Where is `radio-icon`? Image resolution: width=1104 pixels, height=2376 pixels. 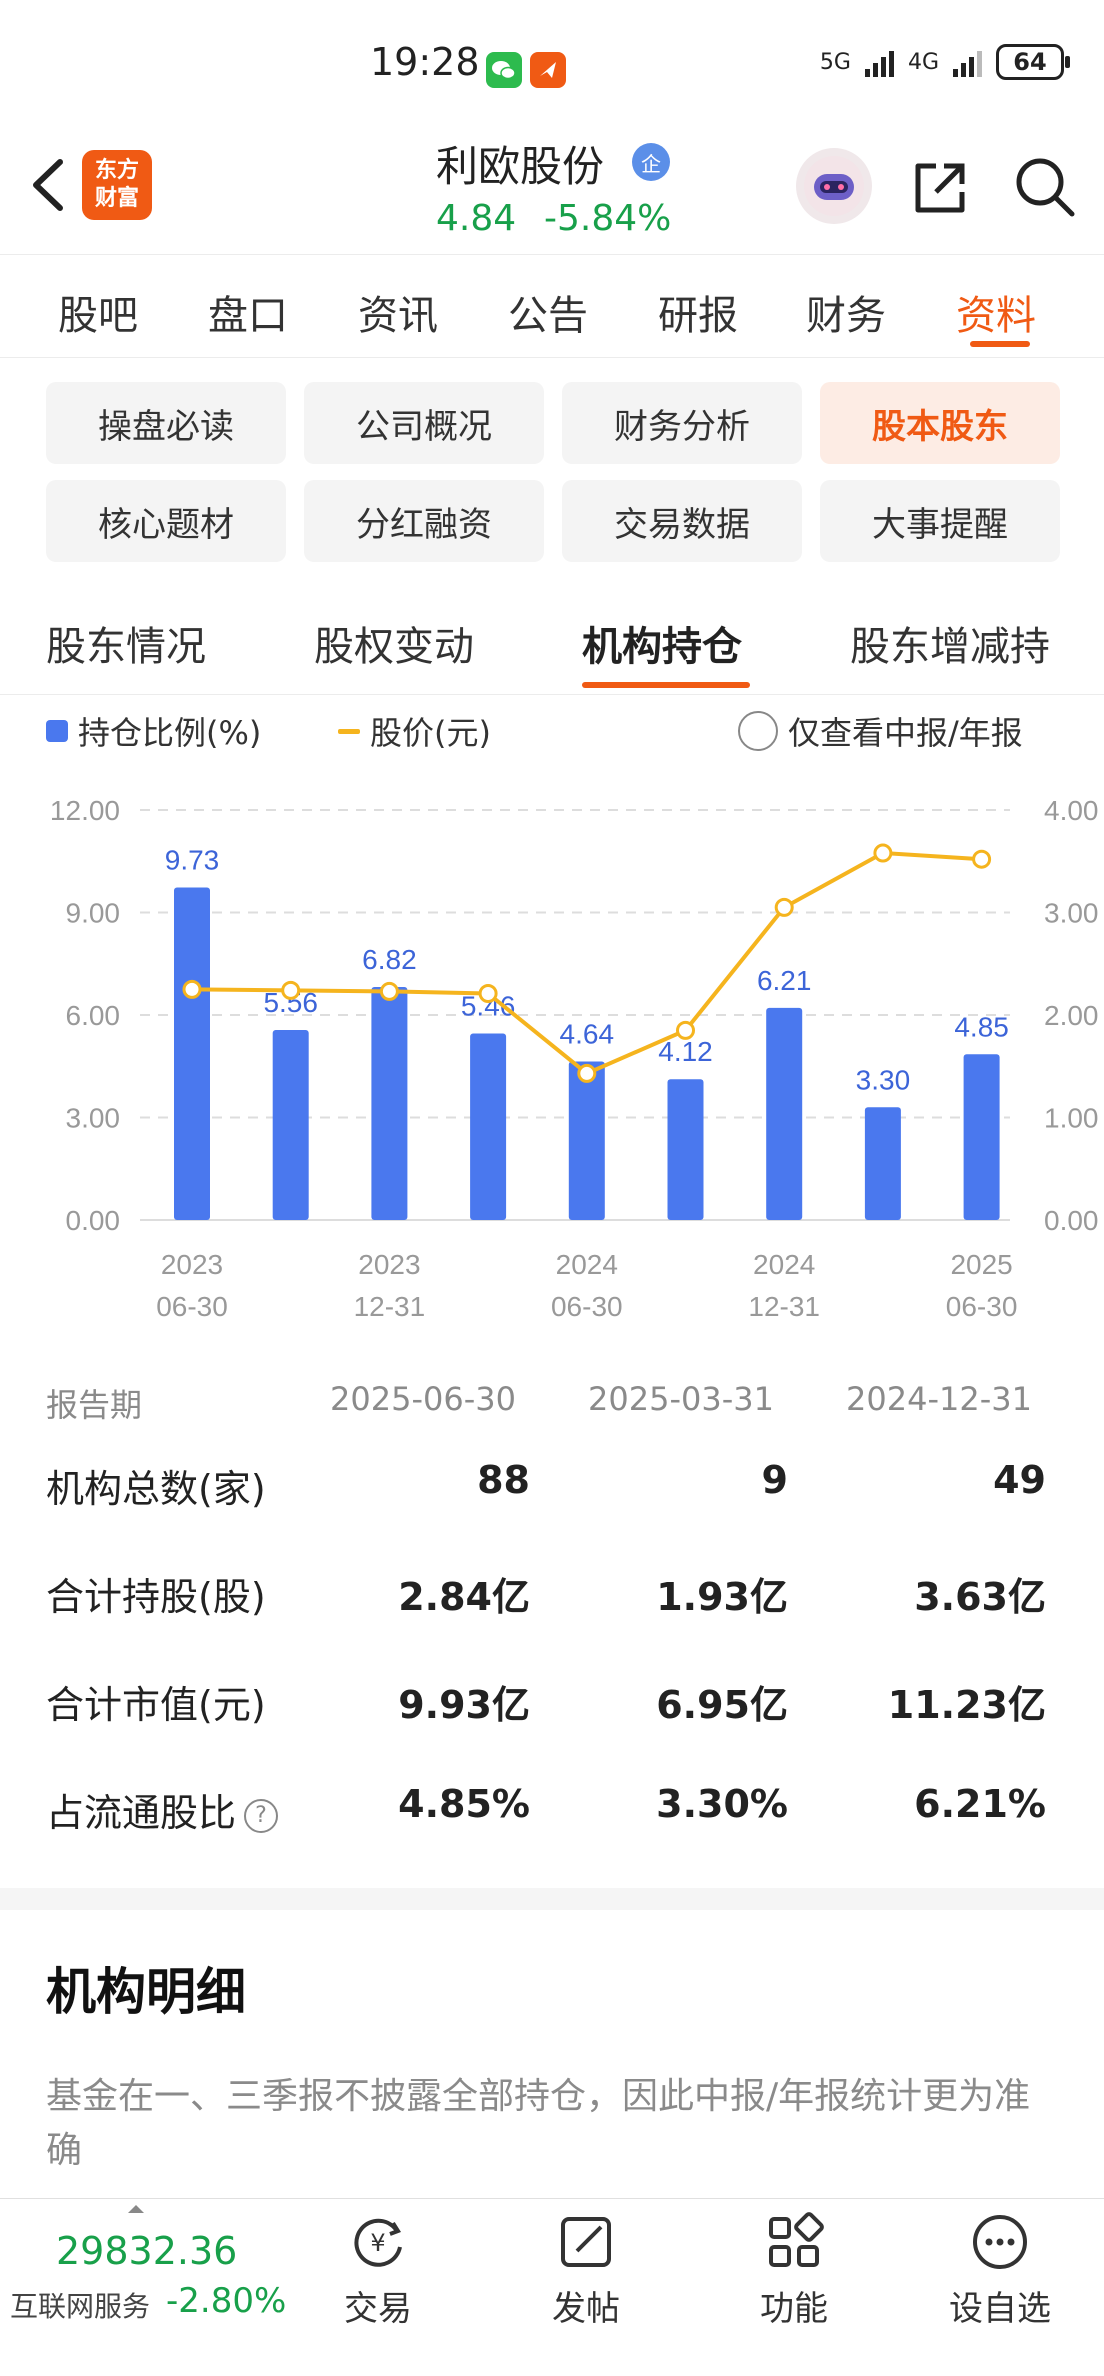
radio-icon is located at coordinates (758, 731).